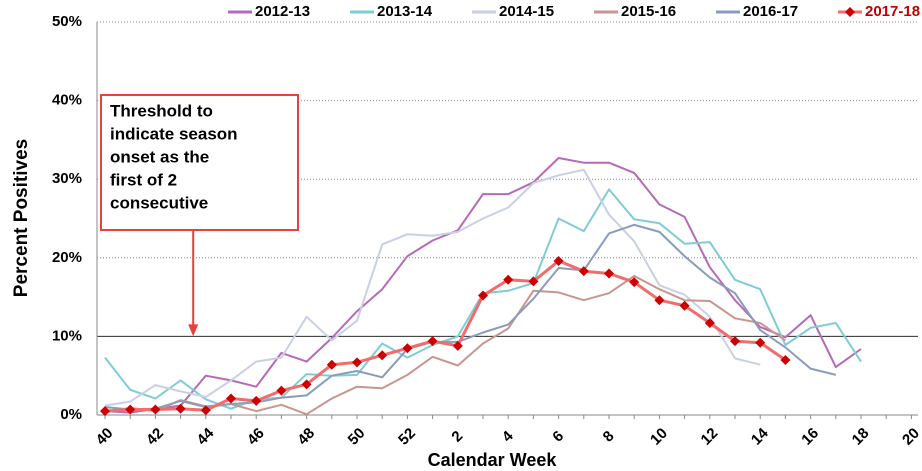 The width and height of the screenshot is (922, 471). I want to click on annotation-text: Threshold to, so click(161, 110).